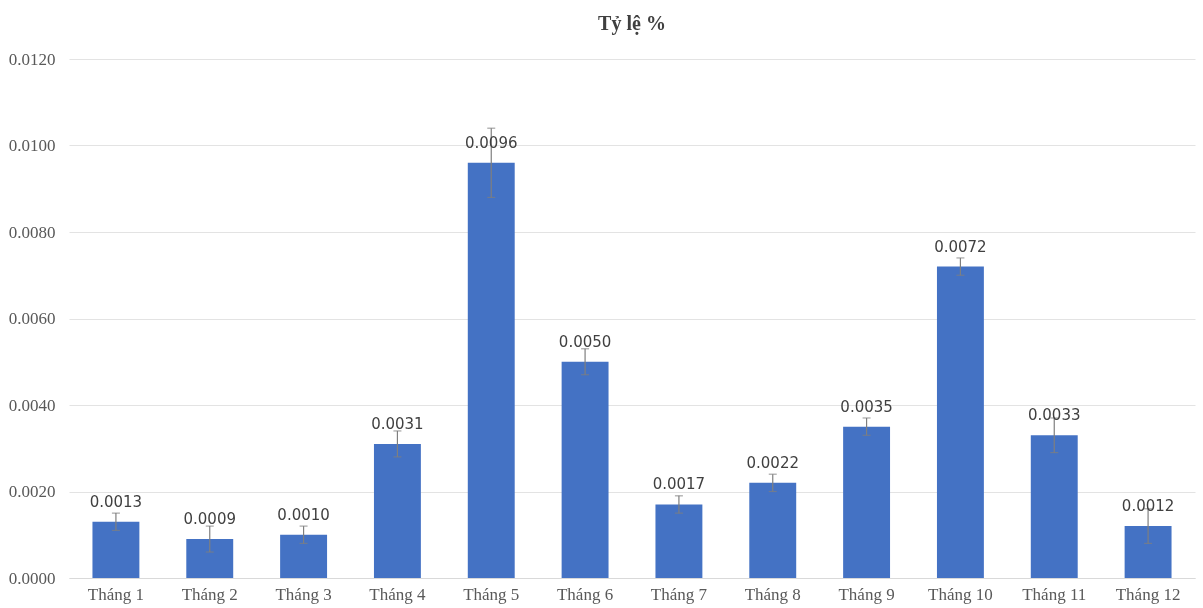  Describe the element at coordinates (303, 514) in the screenshot. I see `data-label: 0.0010` at that location.